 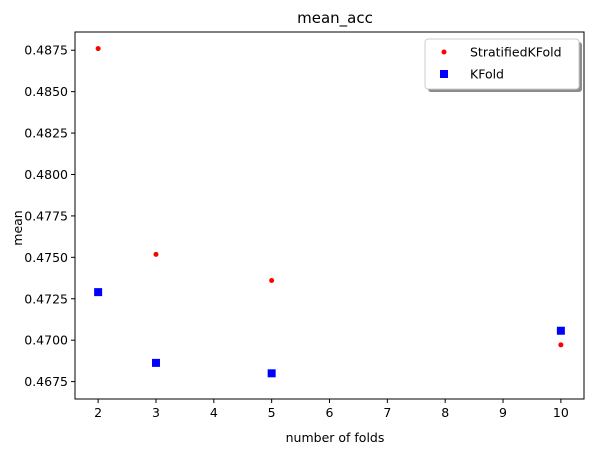 What do you see at coordinates (503, 65) in the screenshot?
I see `legend: StratifiedKFold KFold` at bounding box center [503, 65].